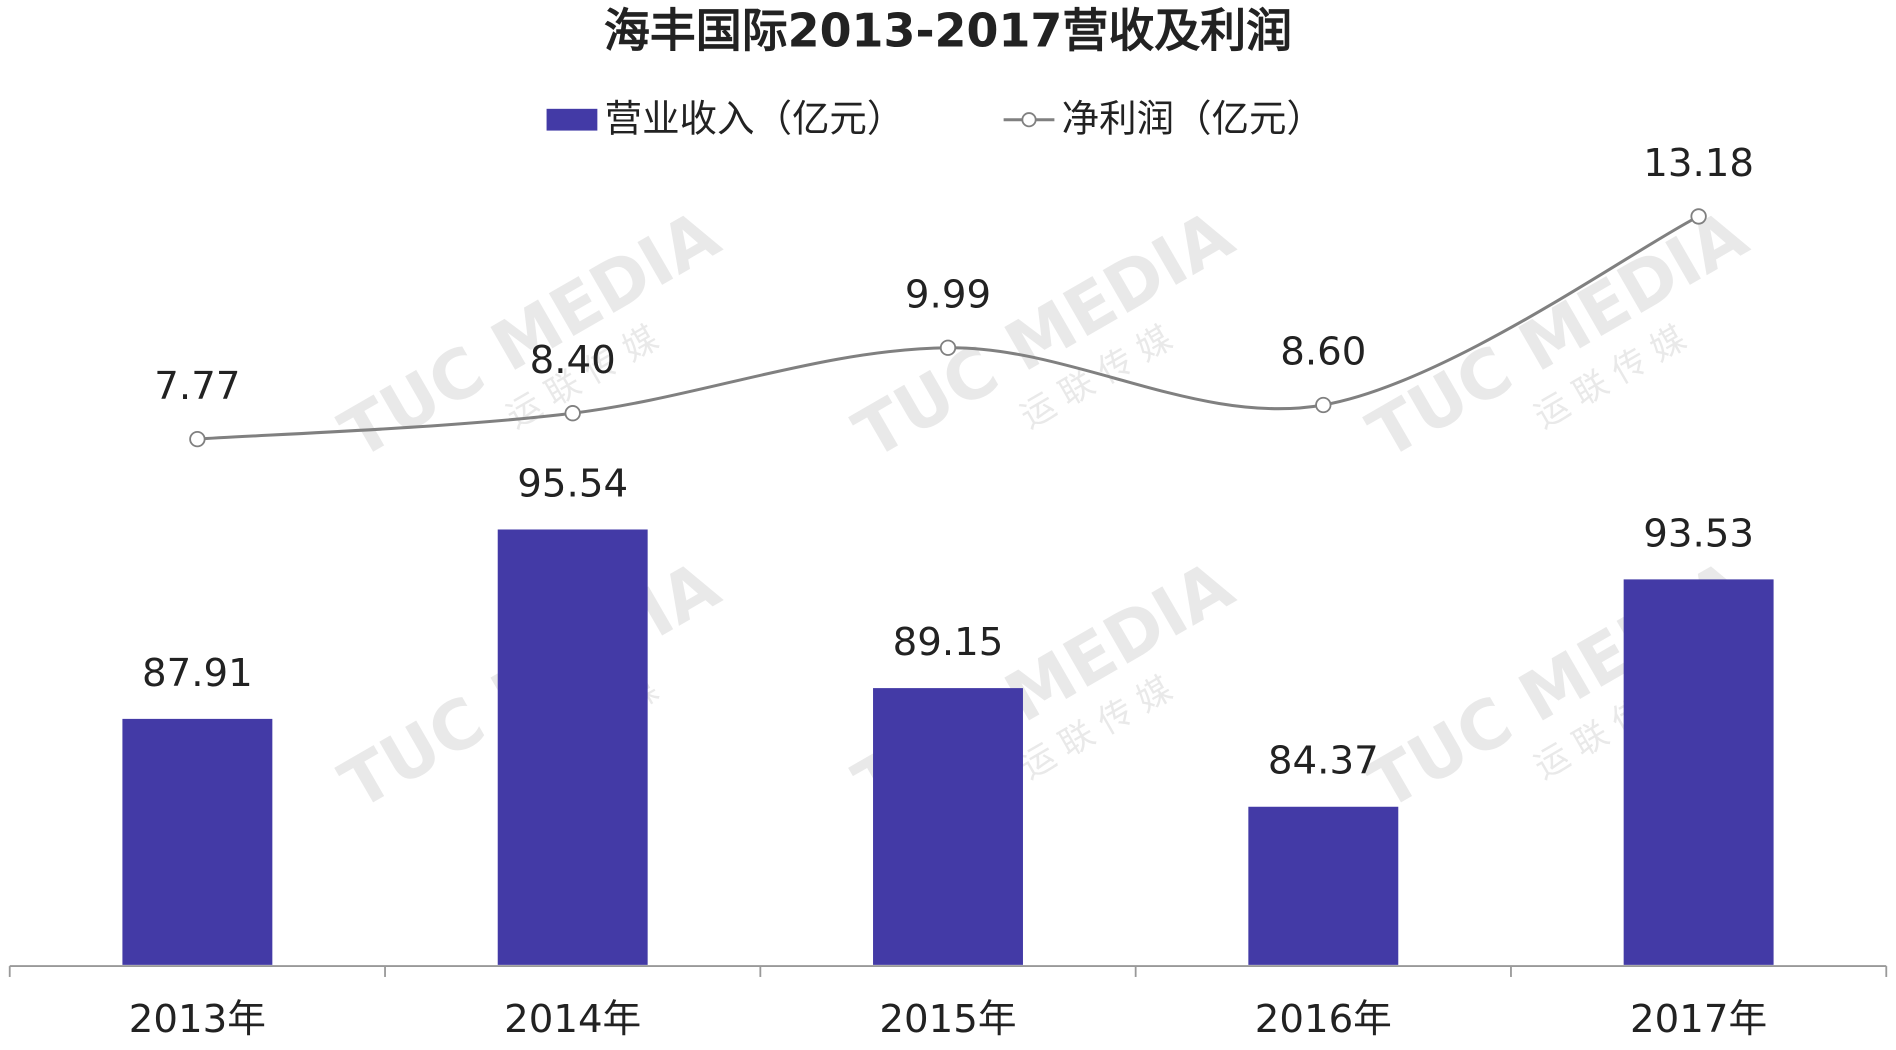  I want to click on data-label: 93.53, so click(1698, 533).